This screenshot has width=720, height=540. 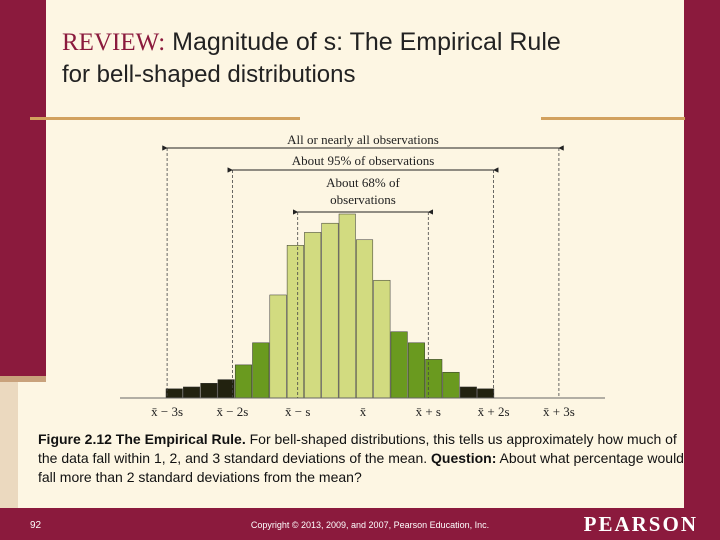 What do you see at coordinates (232, 411) in the screenshot?
I see `x-tick-label: x̄ − 2s` at bounding box center [232, 411].